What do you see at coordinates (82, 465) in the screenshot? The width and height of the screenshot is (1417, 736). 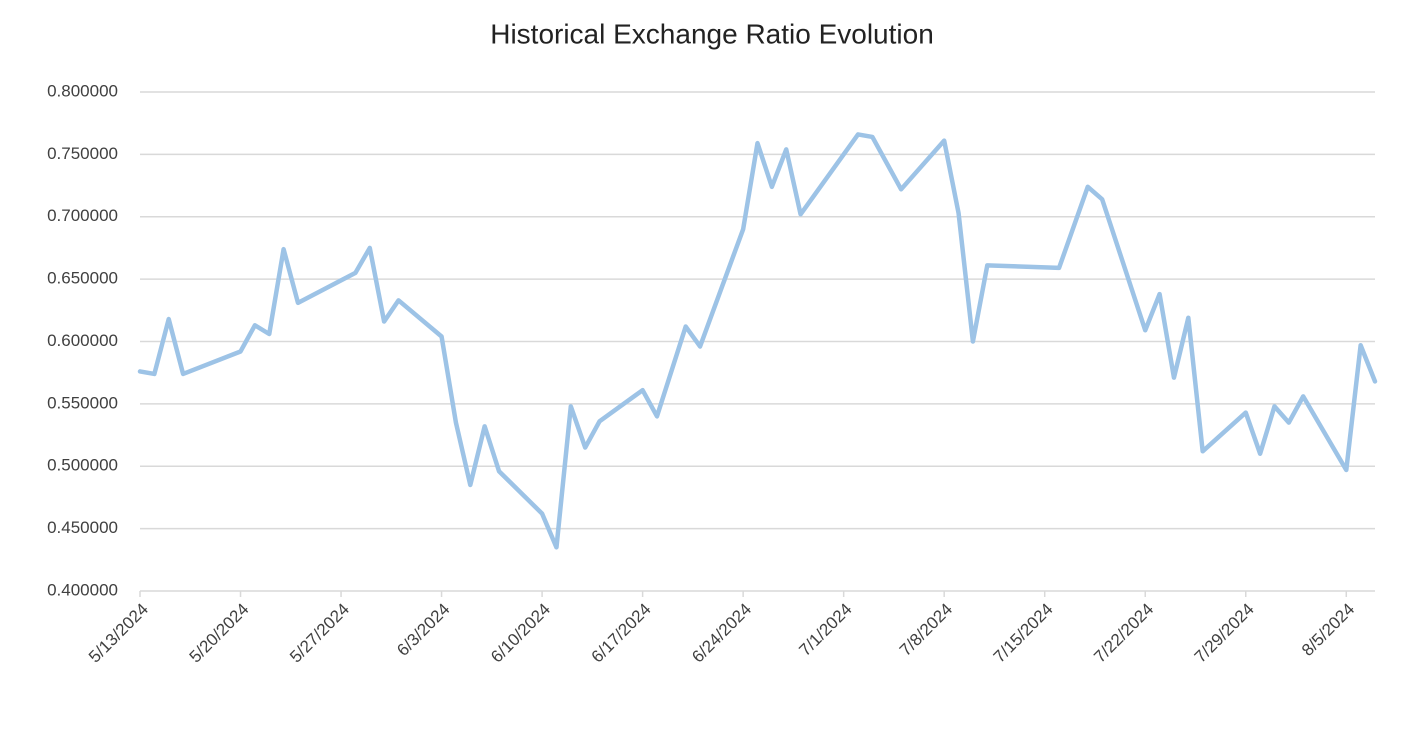 I see `y-tick-label: 0.500000` at bounding box center [82, 465].